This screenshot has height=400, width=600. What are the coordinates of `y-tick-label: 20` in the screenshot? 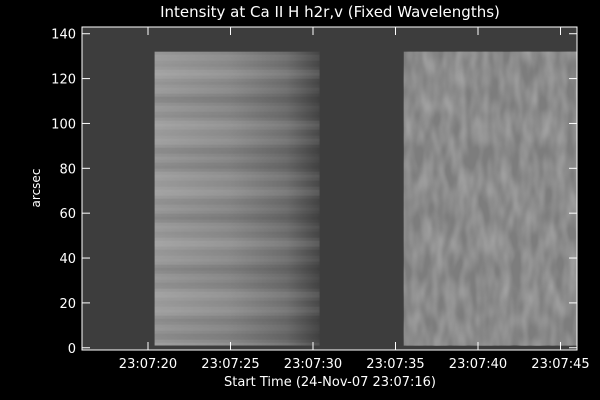 It's located at (67, 304).